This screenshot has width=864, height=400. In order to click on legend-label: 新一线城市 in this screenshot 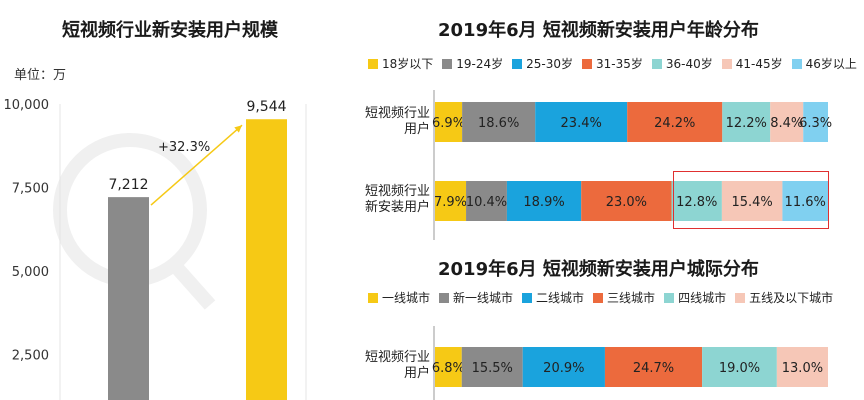, I will do `click(483, 298)`.